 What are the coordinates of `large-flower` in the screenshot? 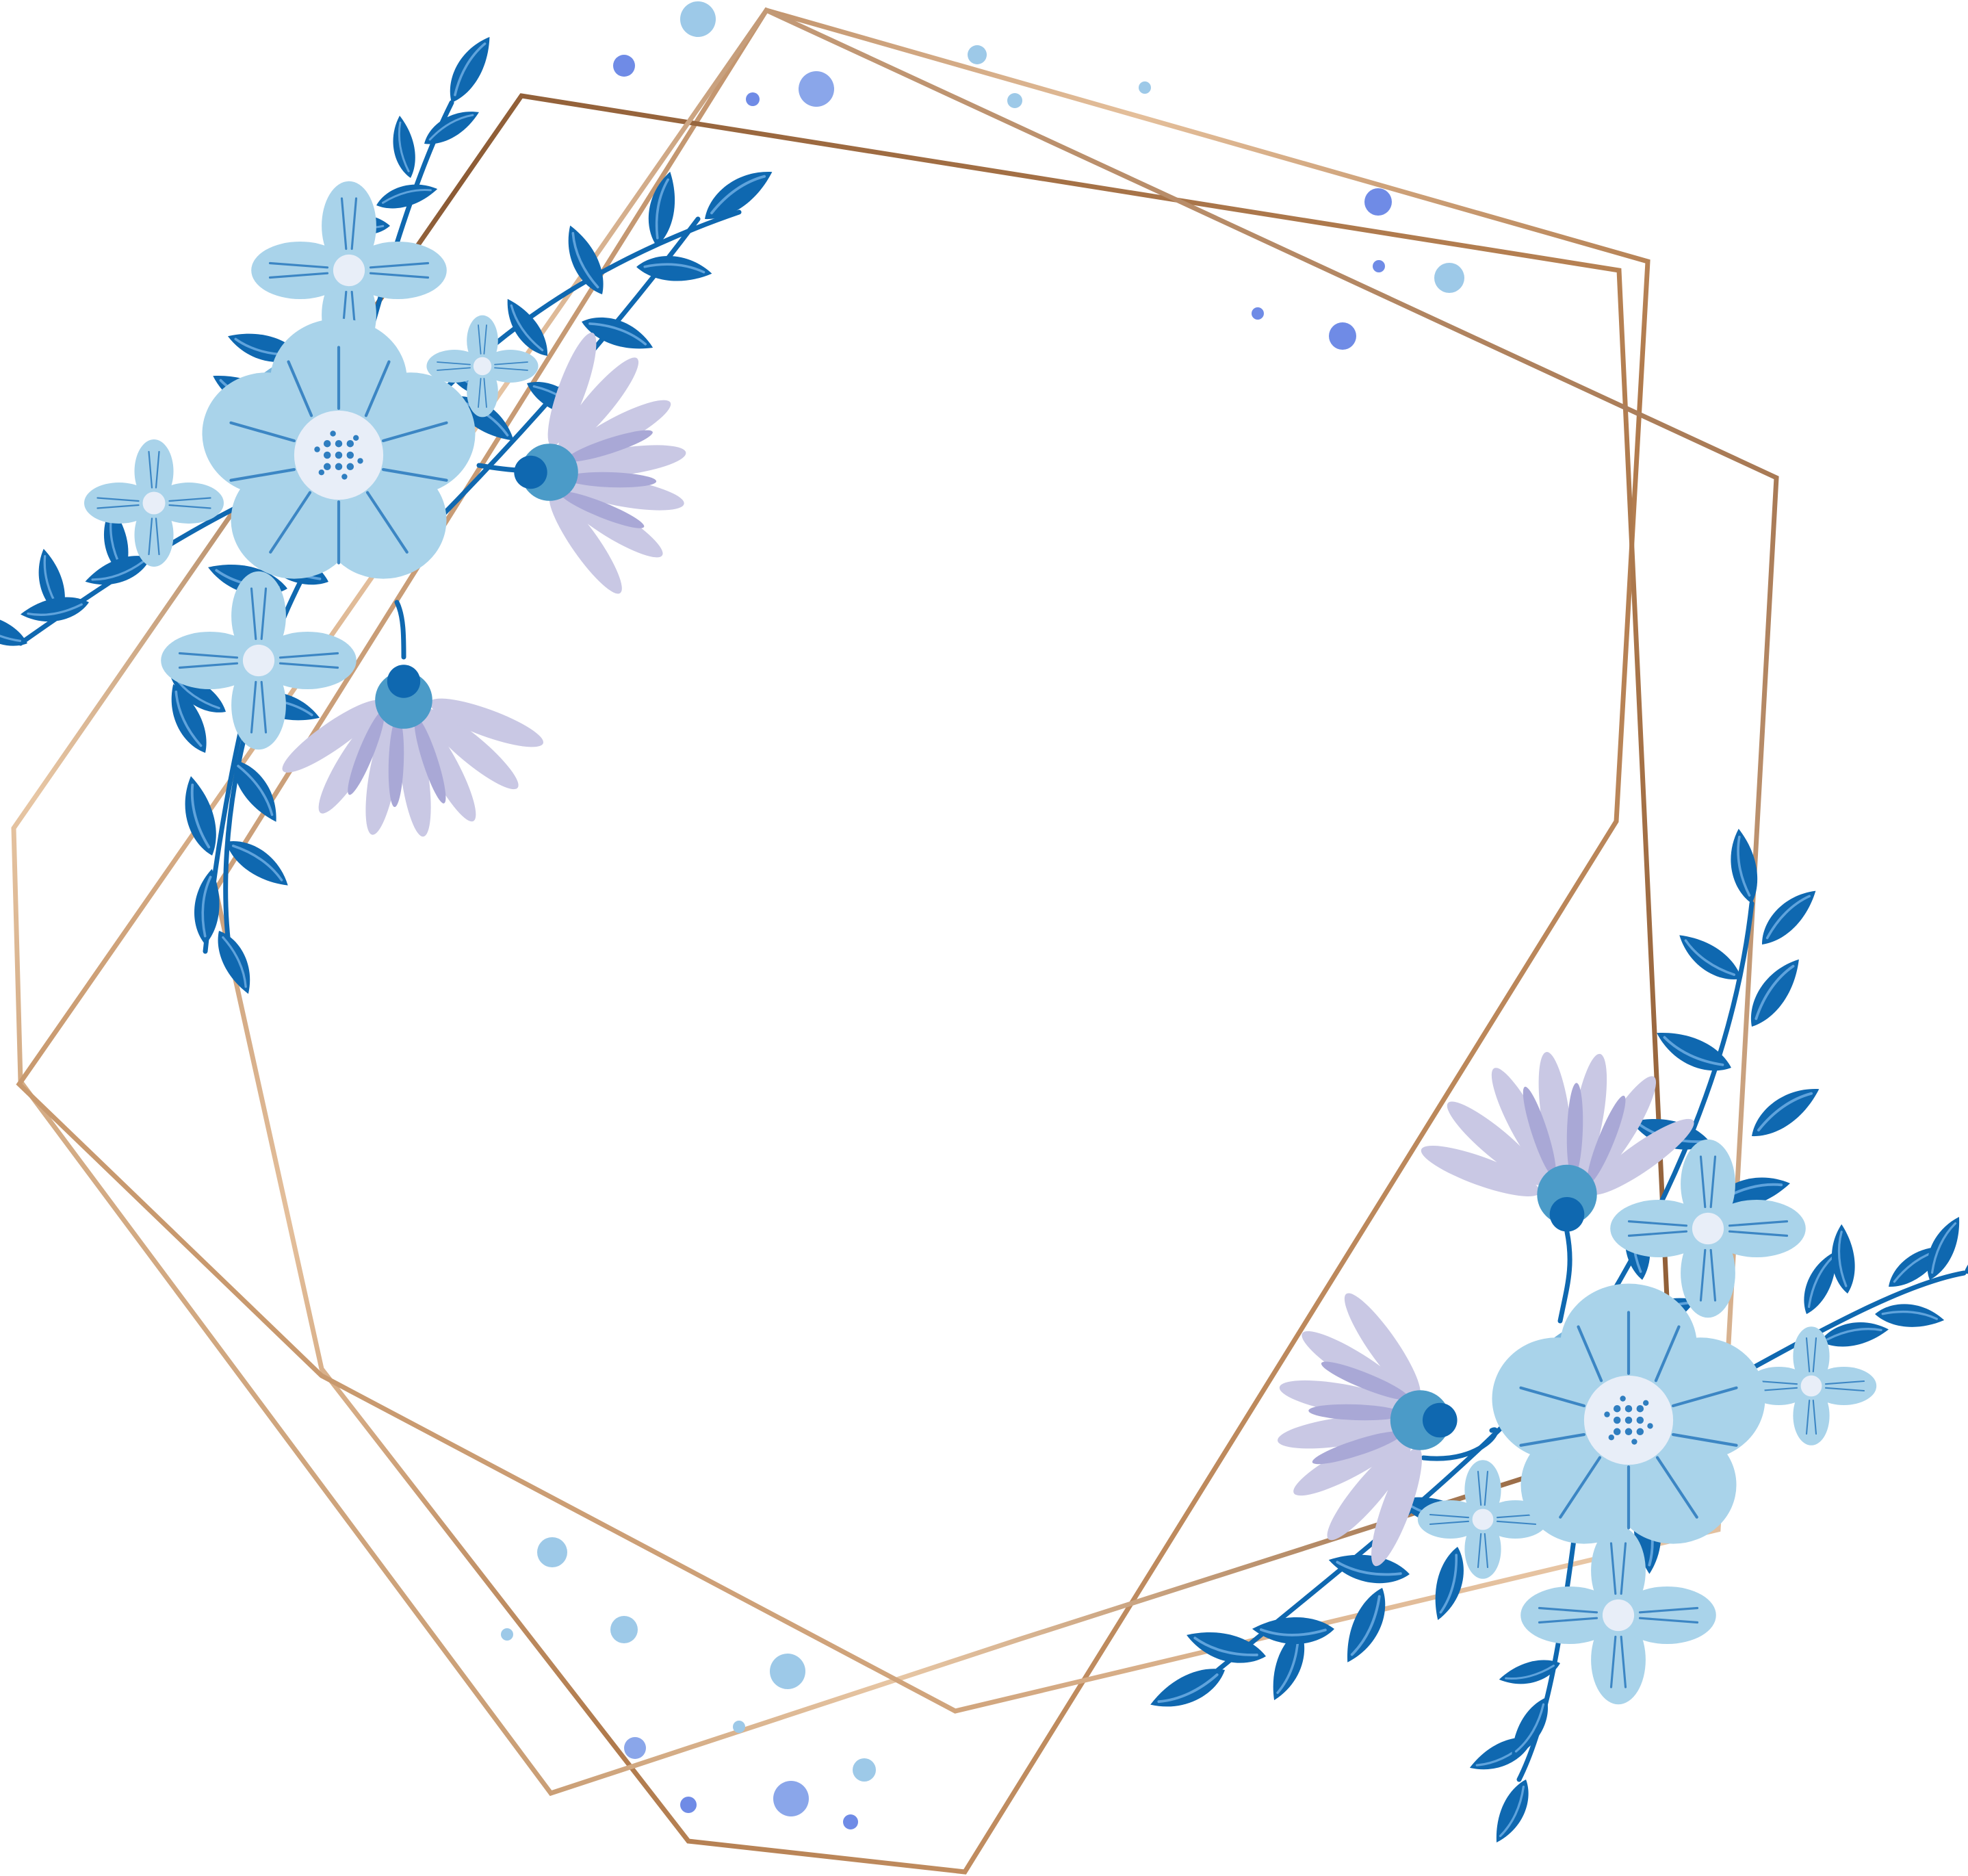 It's located at (1629, 1414).